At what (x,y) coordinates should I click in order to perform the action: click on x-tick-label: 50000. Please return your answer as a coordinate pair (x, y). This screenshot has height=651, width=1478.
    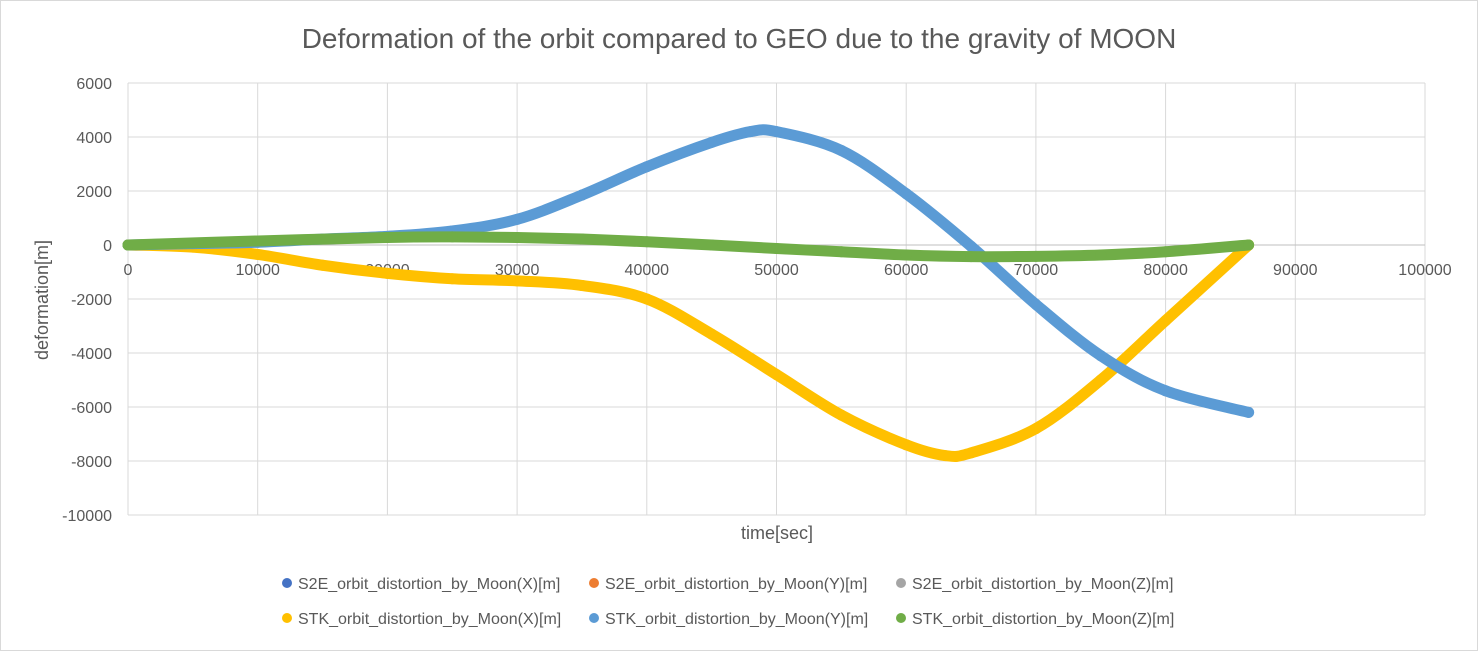
    Looking at the image, I should click on (776, 270).